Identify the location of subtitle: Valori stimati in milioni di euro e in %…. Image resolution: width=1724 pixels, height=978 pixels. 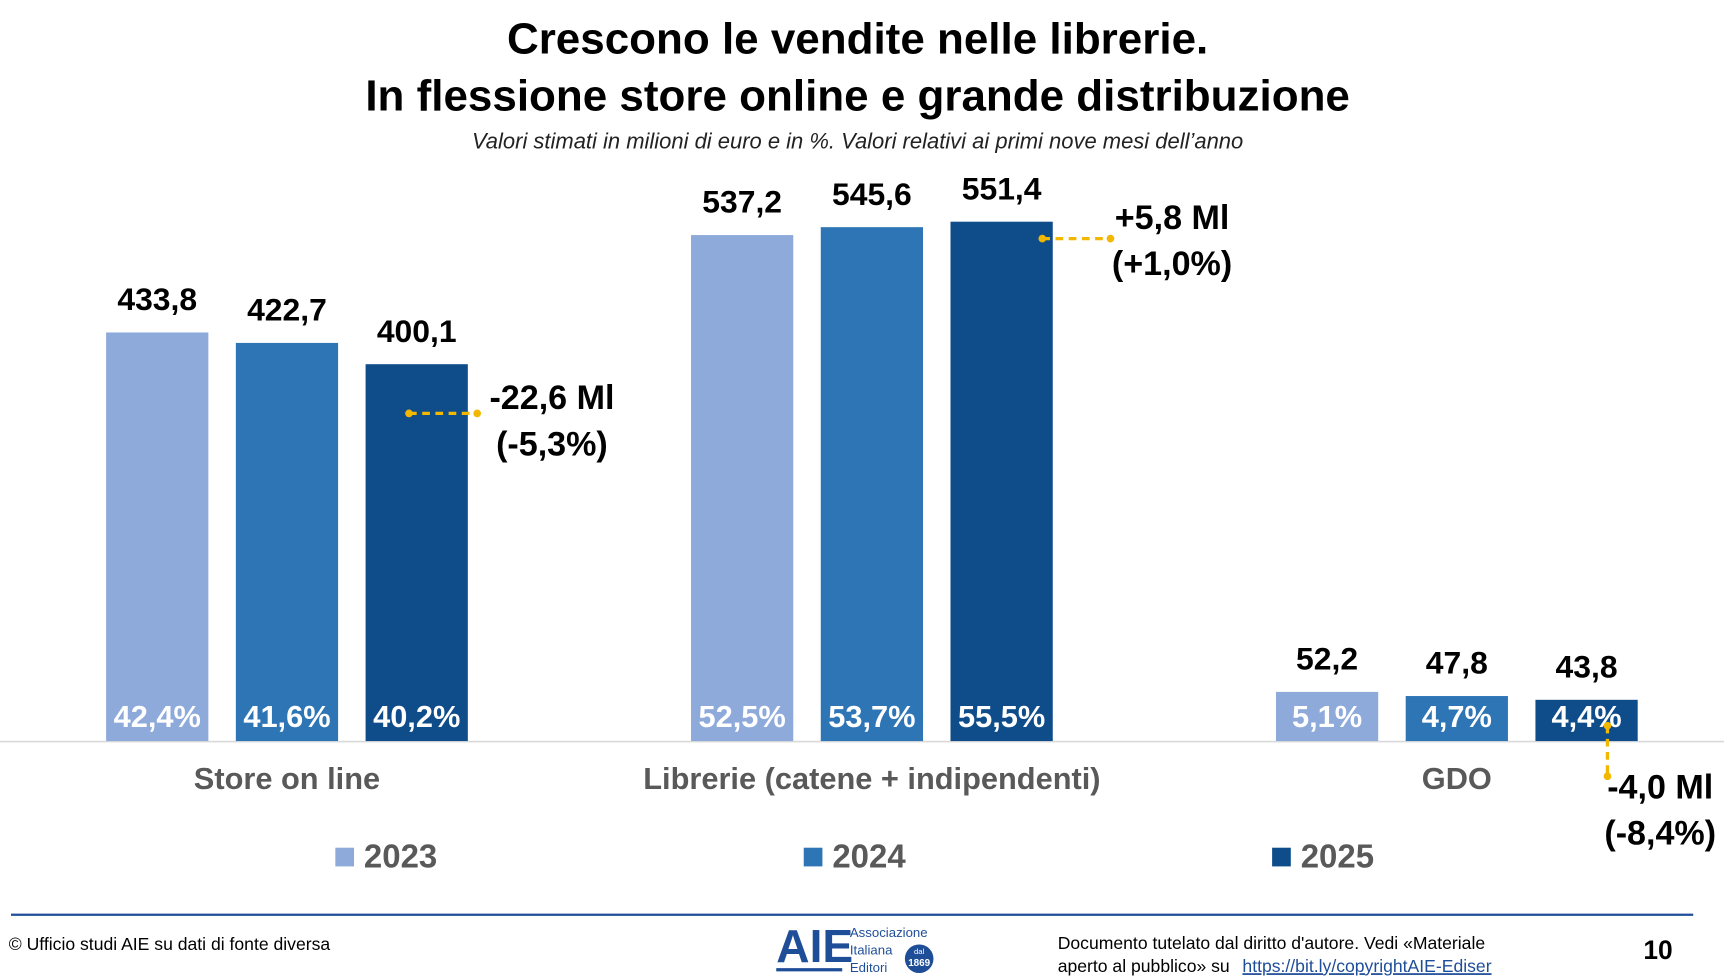
(857, 141).